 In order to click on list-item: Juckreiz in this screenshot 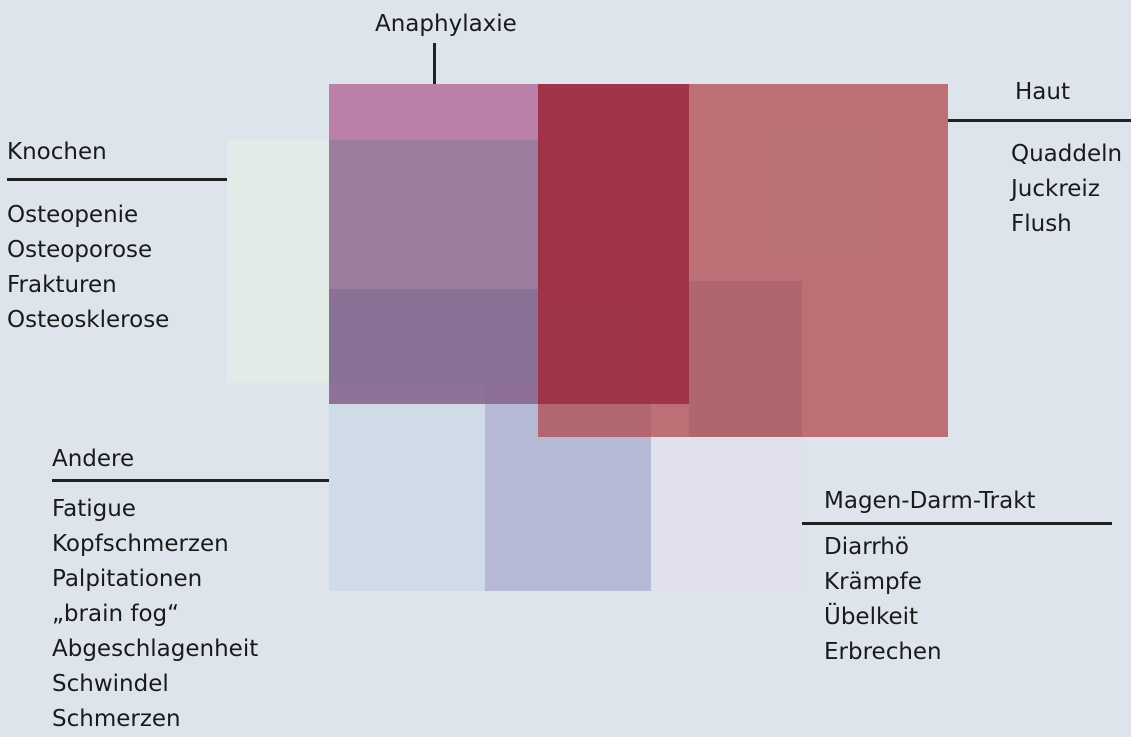, I will do `click(1055, 189)`.